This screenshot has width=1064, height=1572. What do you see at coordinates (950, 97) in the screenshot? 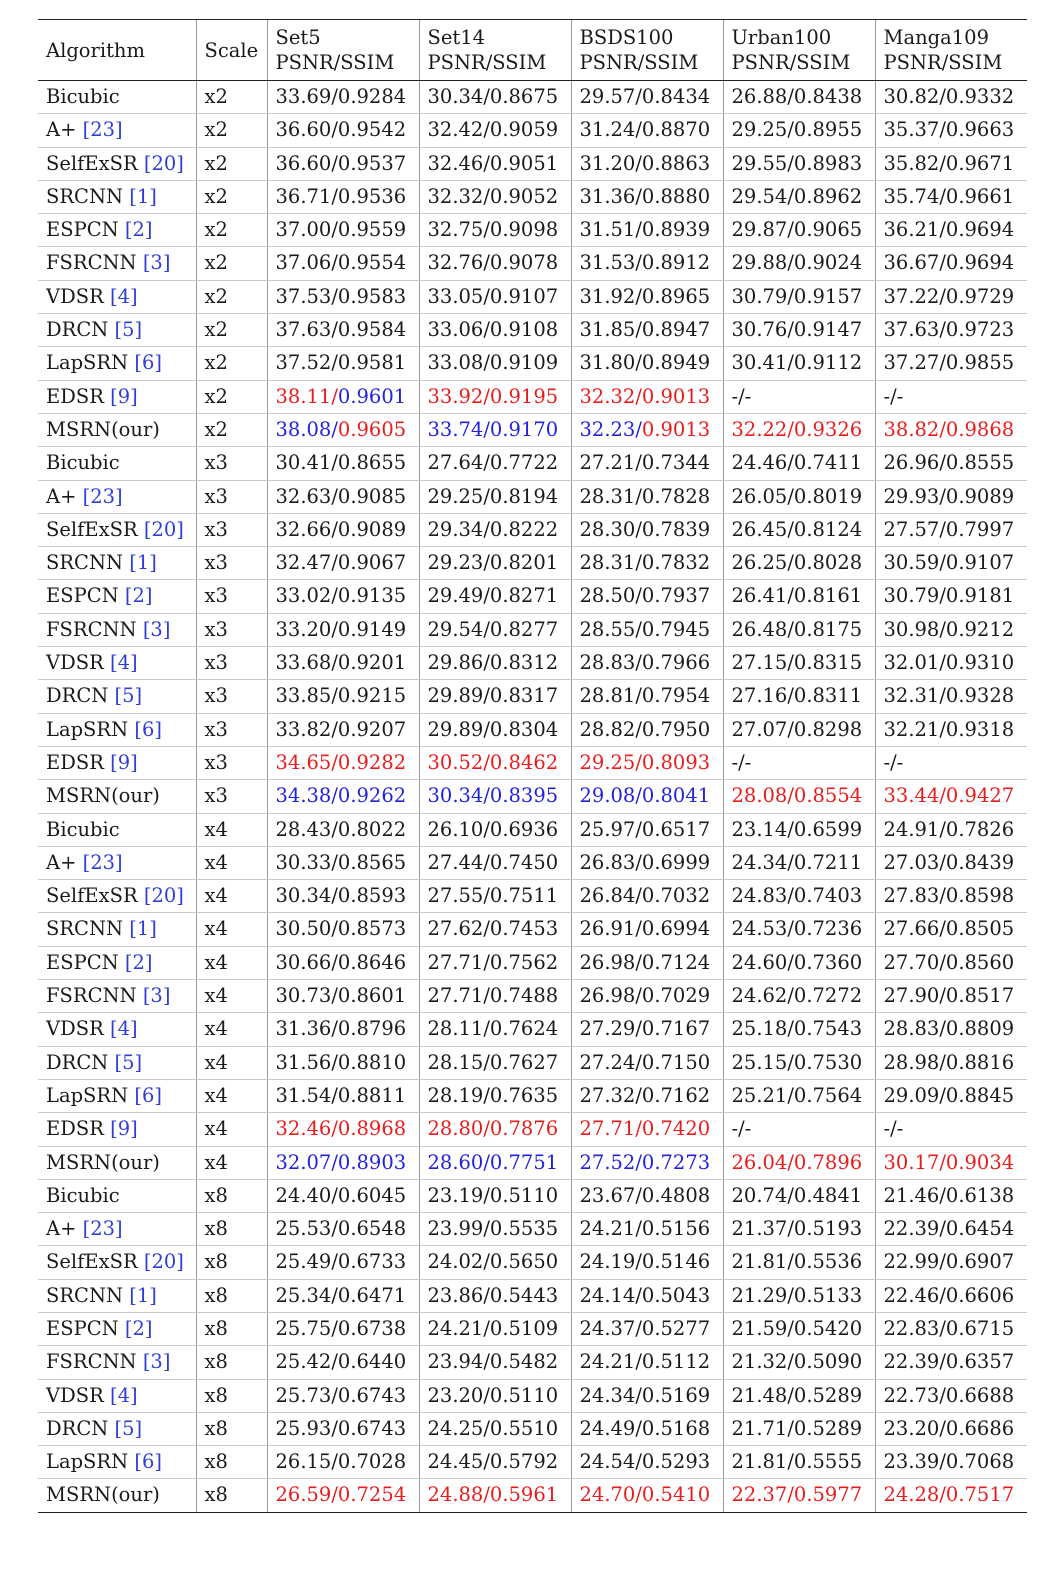
I see `psnr-ssim-cell: 30.82/0.9332` at bounding box center [950, 97].